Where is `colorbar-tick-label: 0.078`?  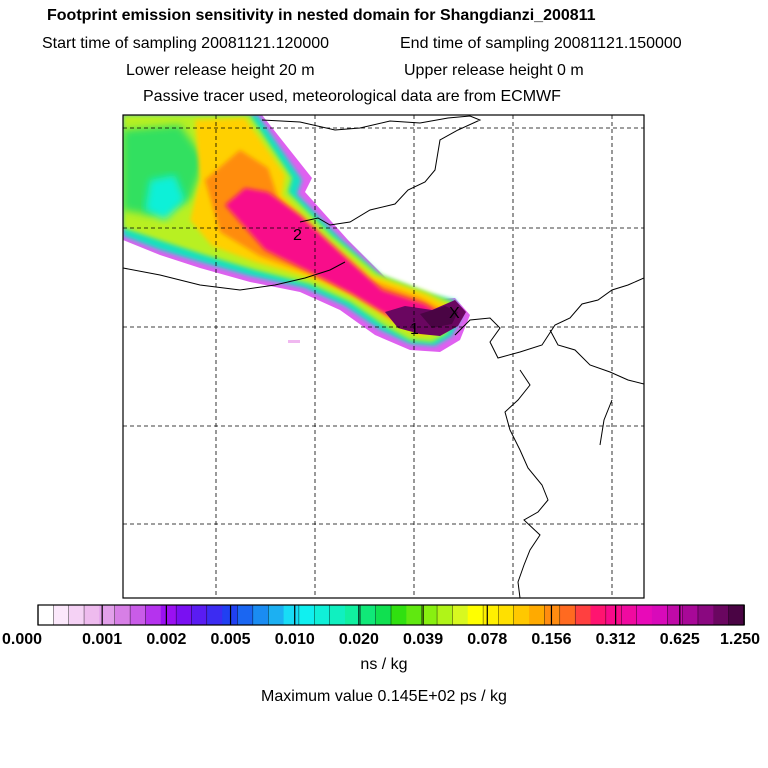 colorbar-tick-label: 0.078 is located at coordinates (487, 639).